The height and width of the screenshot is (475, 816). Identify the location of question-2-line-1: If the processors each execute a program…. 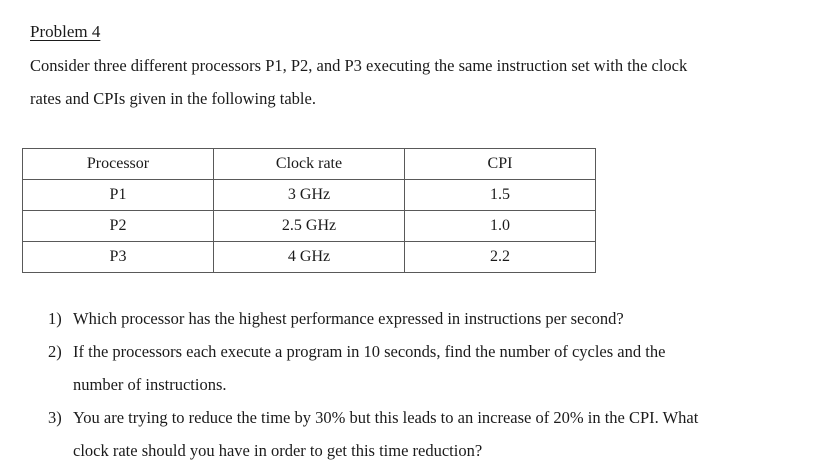
(369, 351).